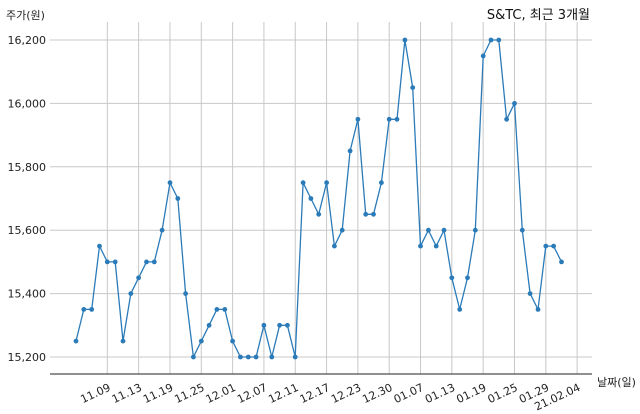 The width and height of the screenshot is (640, 414). What do you see at coordinates (96, 393) in the screenshot?
I see `x-tick-label: 11.09` at bounding box center [96, 393].